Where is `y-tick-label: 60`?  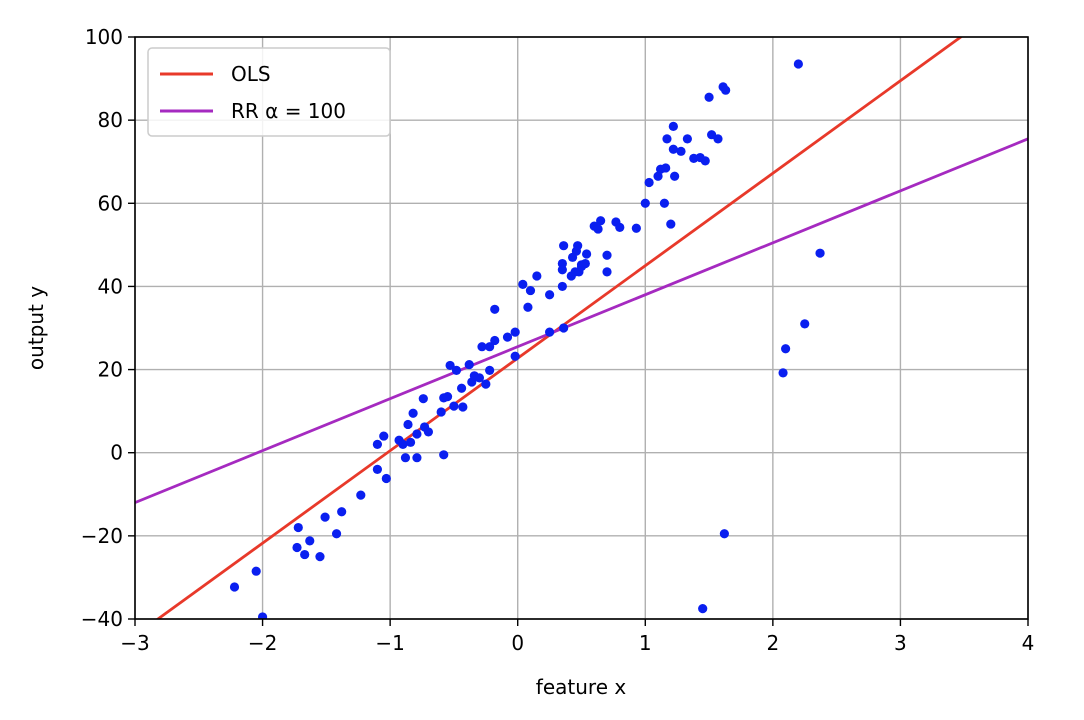 y-tick-label: 60 is located at coordinates (110, 203).